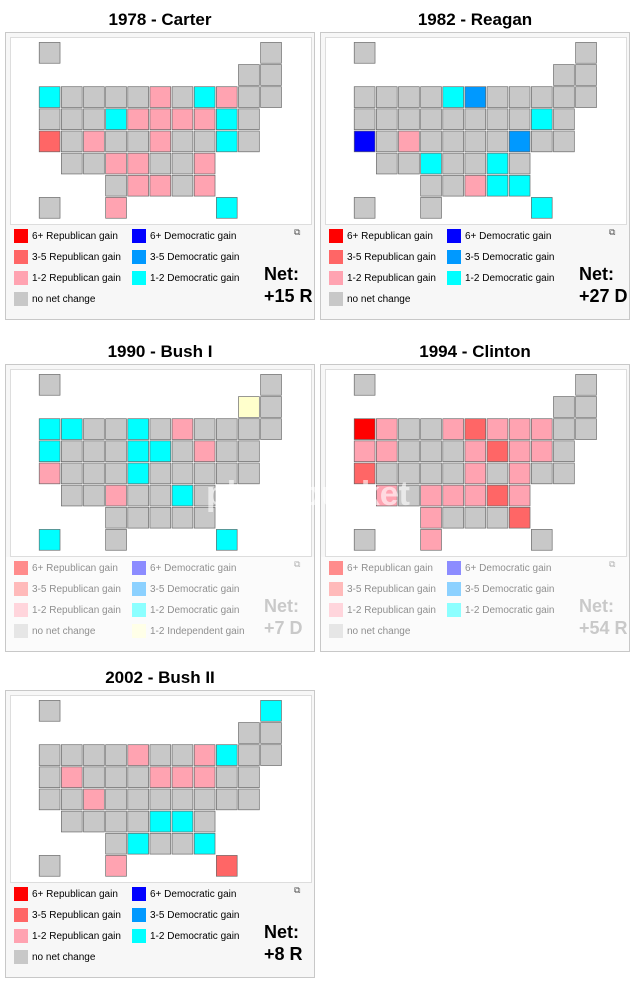  I want to click on legend-item-d6: 6+ Democratic gain, so click(499, 569).